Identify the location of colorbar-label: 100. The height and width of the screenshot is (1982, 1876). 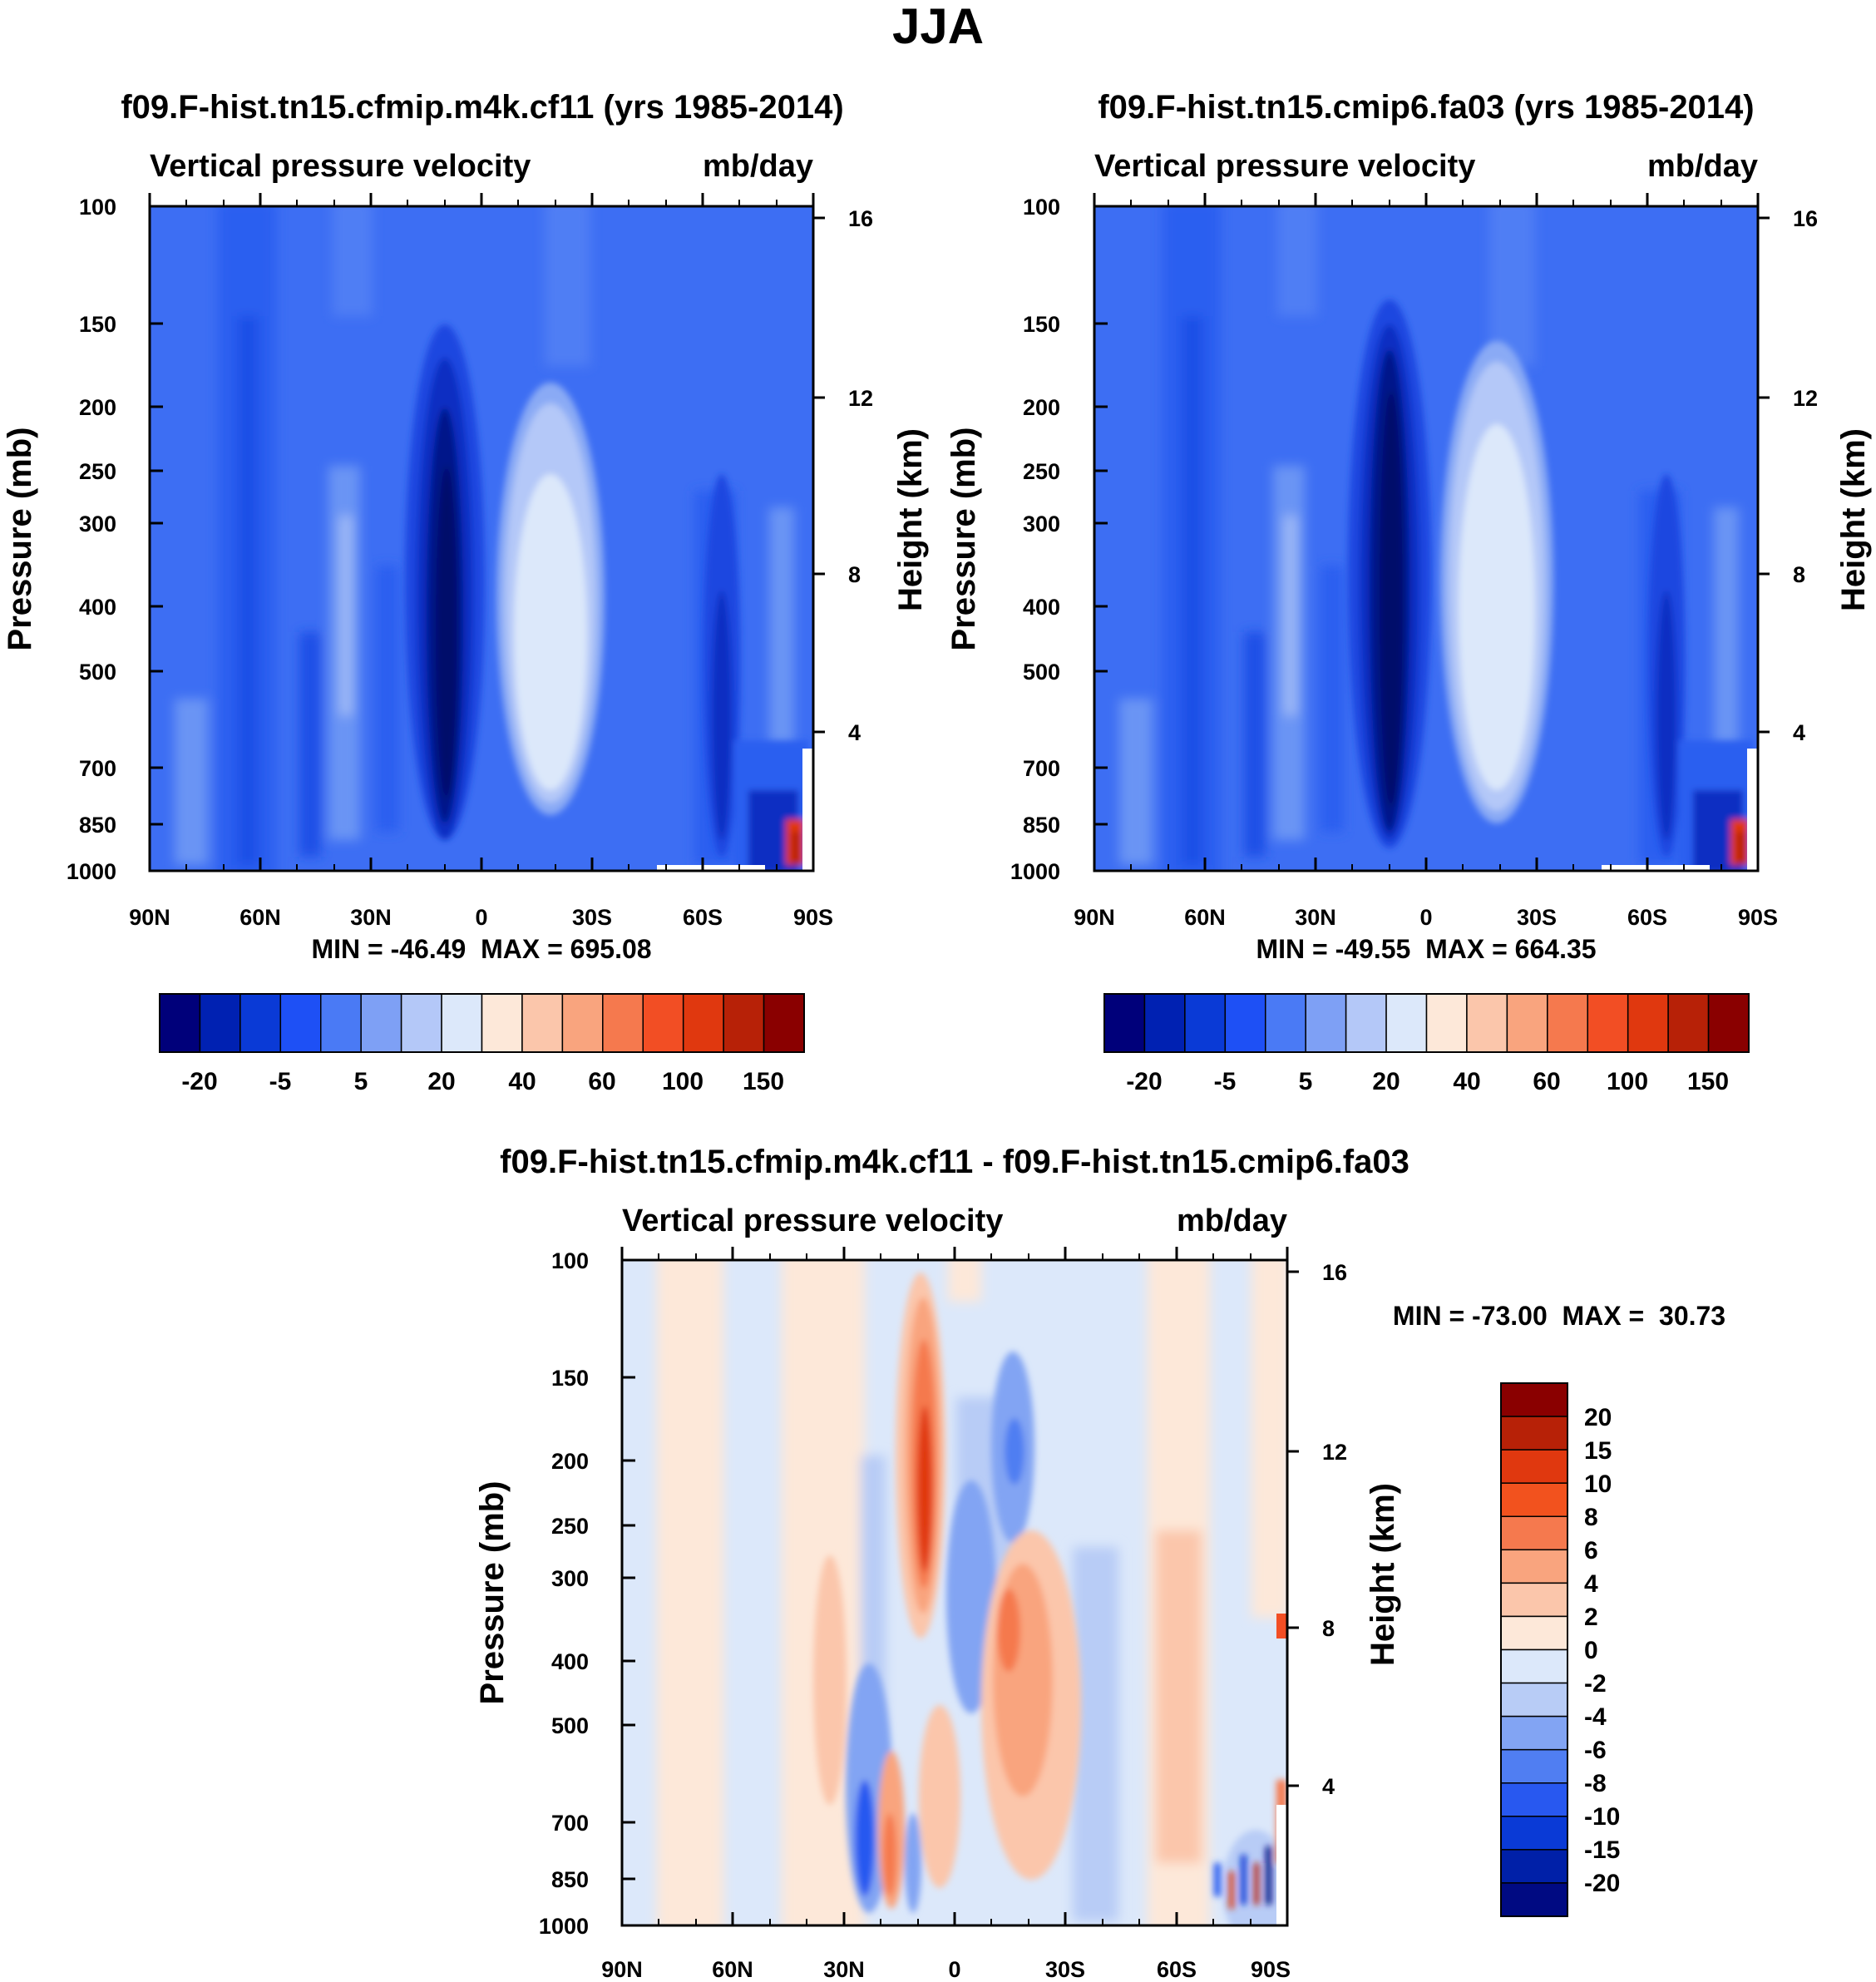
(683, 1081).